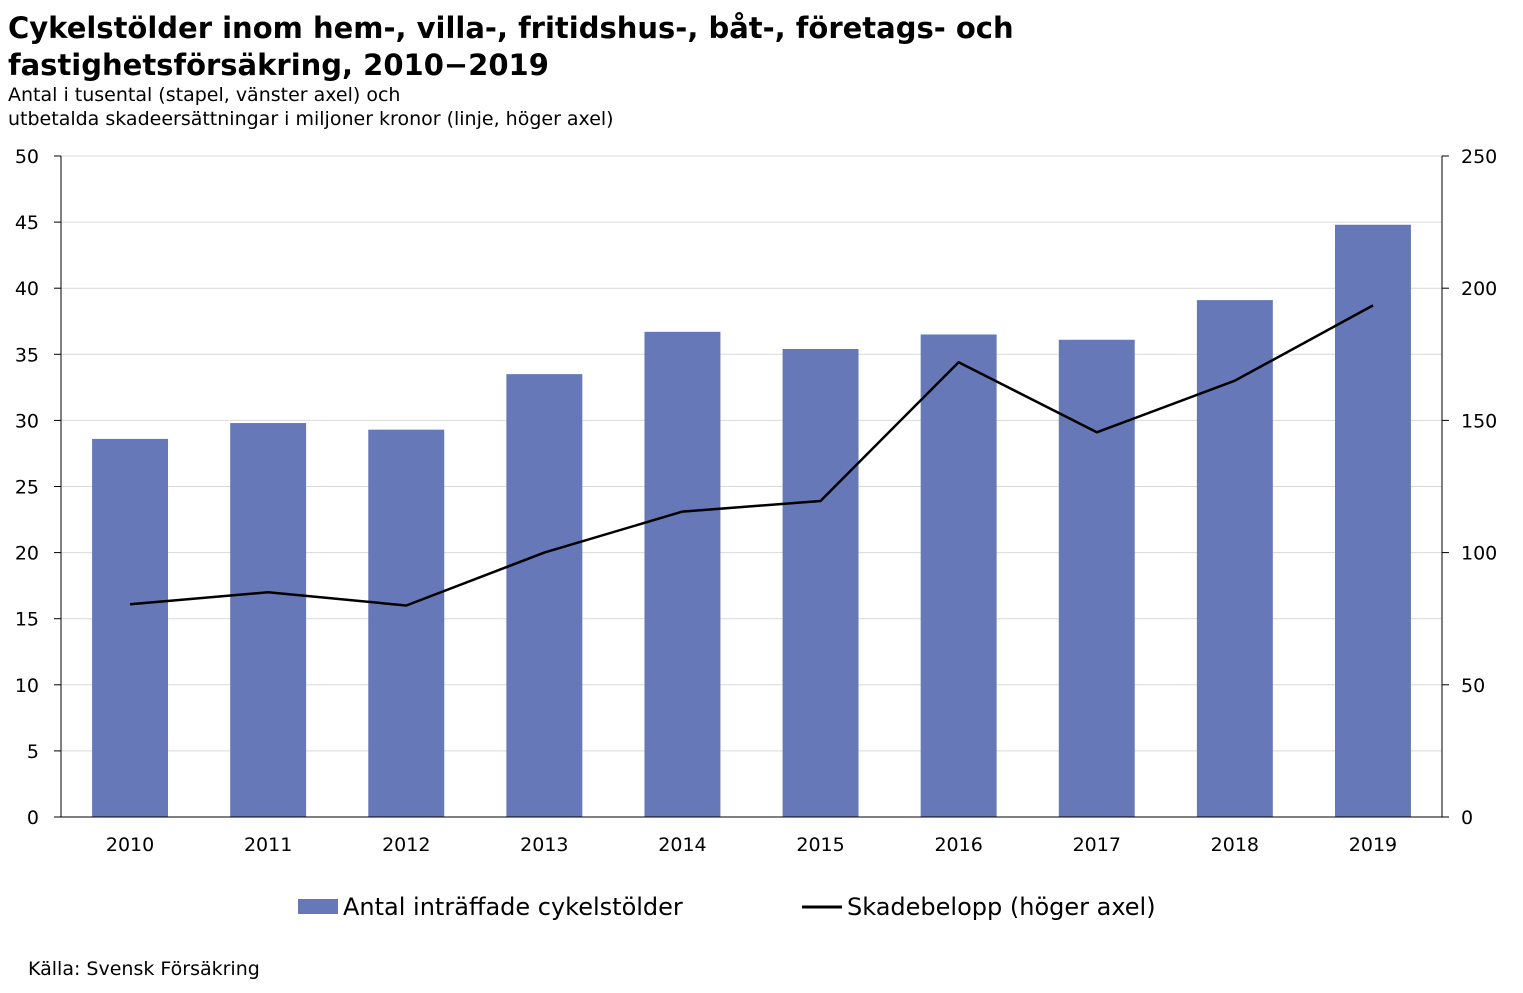 This screenshot has width=1523, height=993. I want to click on x-axis-tick-label: 2014, so click(682, 845).